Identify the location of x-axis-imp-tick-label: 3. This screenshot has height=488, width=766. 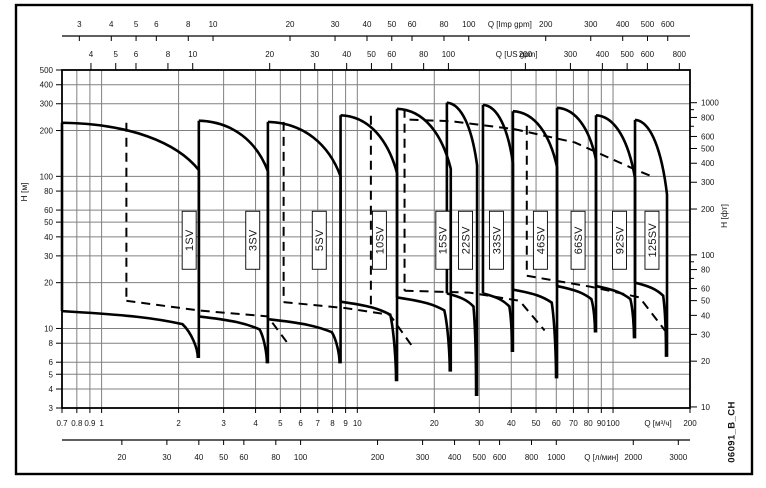
(79, 24).